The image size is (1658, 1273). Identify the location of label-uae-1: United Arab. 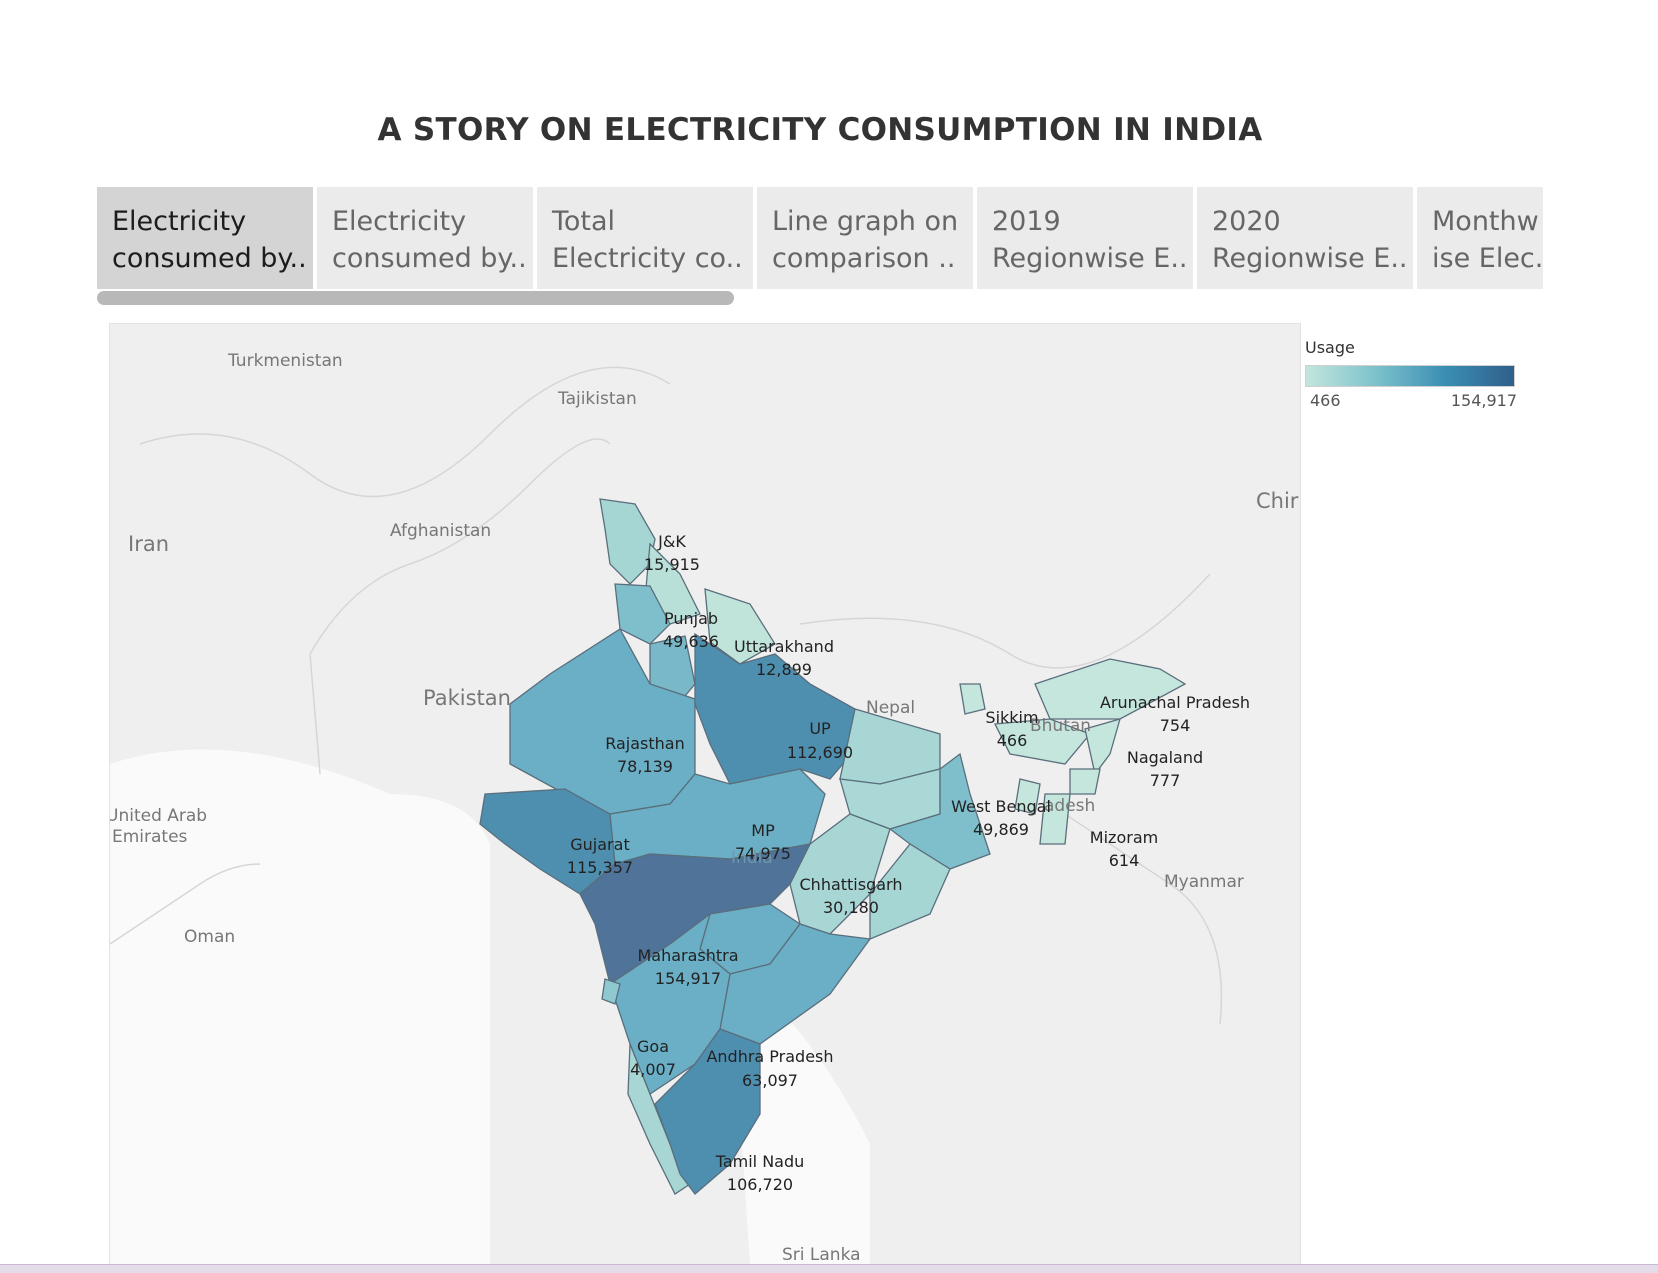
(158, 816).